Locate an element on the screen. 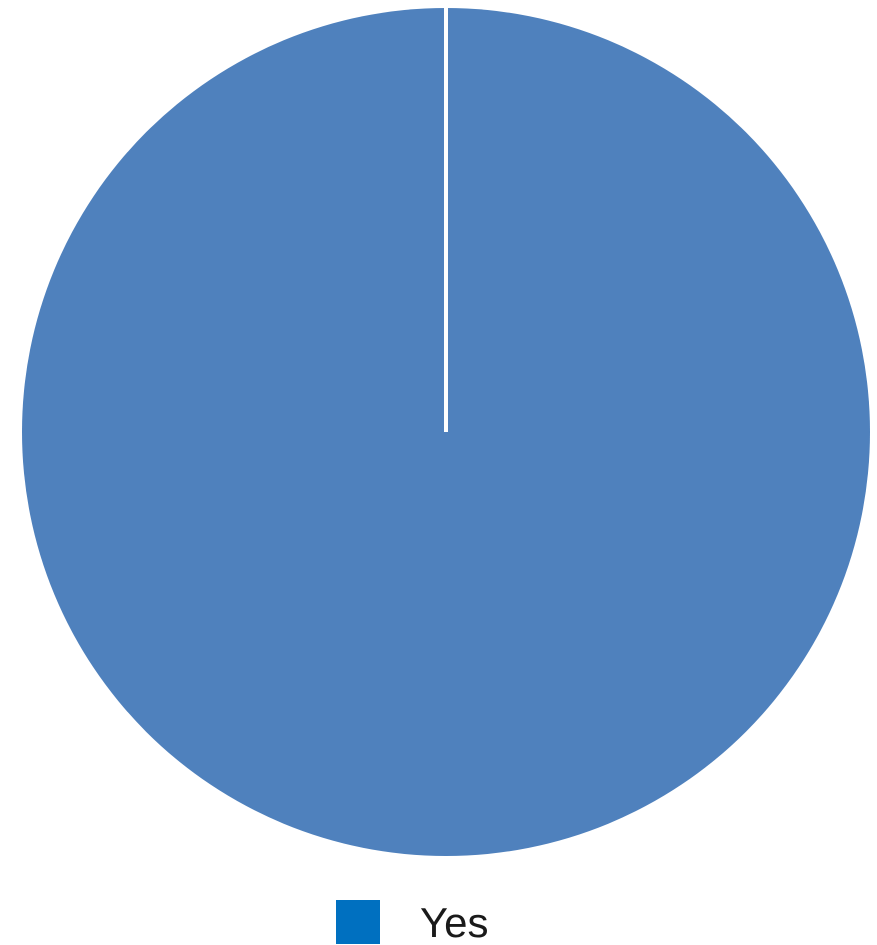 This screenshot has width=877, height=945. legend: Yes is located at coordinates (412, 922).